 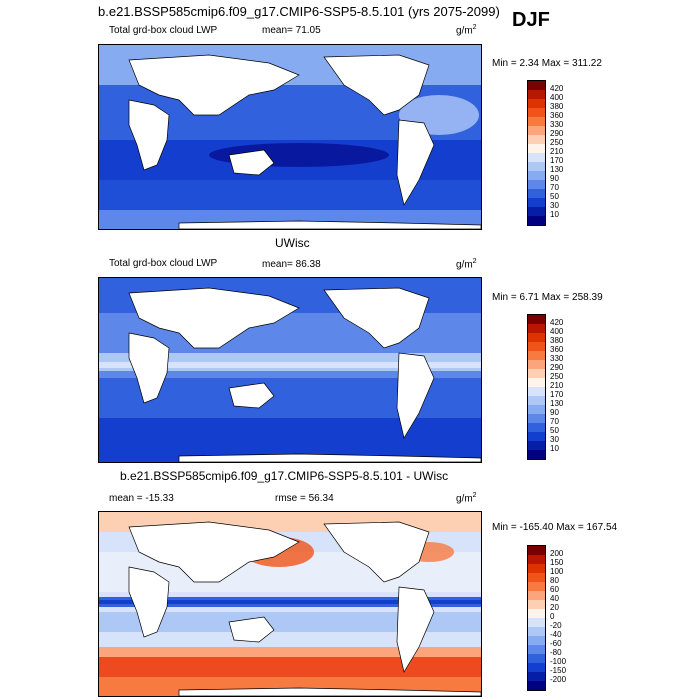 I want to click on panel3-map-svg, so click(x=290, y=604).